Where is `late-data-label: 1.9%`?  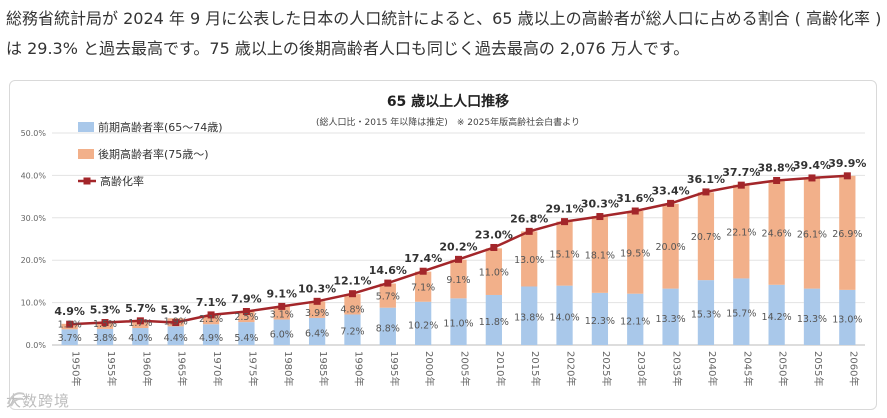
late-data-label: 1.9% is located at coordinates (176, 321).